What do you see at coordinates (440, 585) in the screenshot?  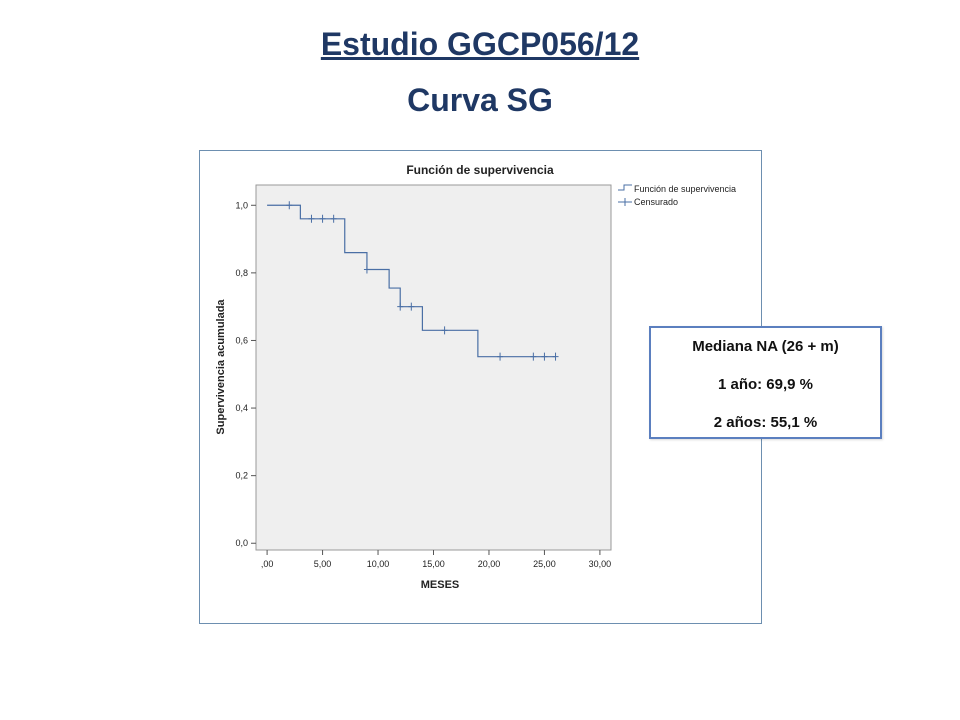 I see `x-axis-label: MESES` at bounding box center [440, 585].